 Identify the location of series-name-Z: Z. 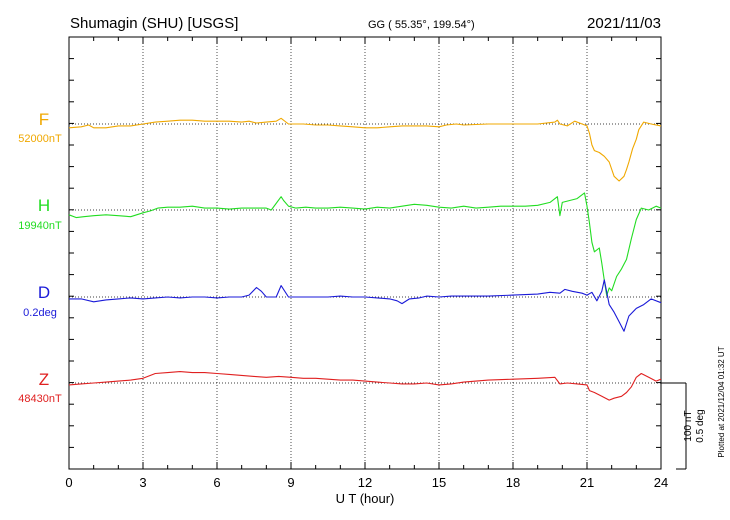
(44, 379).